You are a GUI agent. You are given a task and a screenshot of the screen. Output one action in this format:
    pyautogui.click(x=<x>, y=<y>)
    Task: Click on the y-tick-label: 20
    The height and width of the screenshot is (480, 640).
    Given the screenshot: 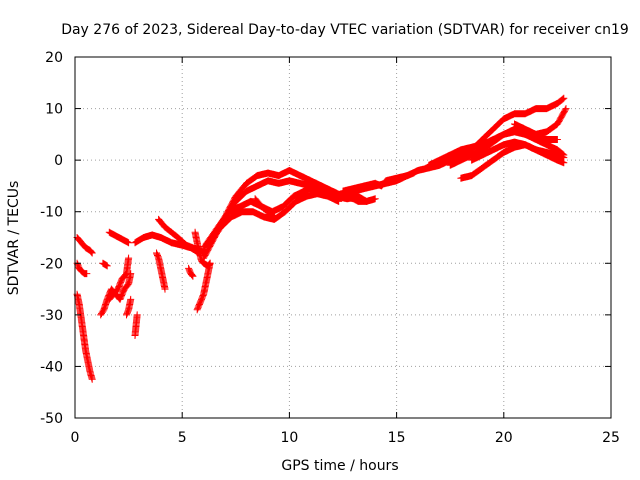 What is the action you would take?
    pyautogui.click(x=54, y=58)
    